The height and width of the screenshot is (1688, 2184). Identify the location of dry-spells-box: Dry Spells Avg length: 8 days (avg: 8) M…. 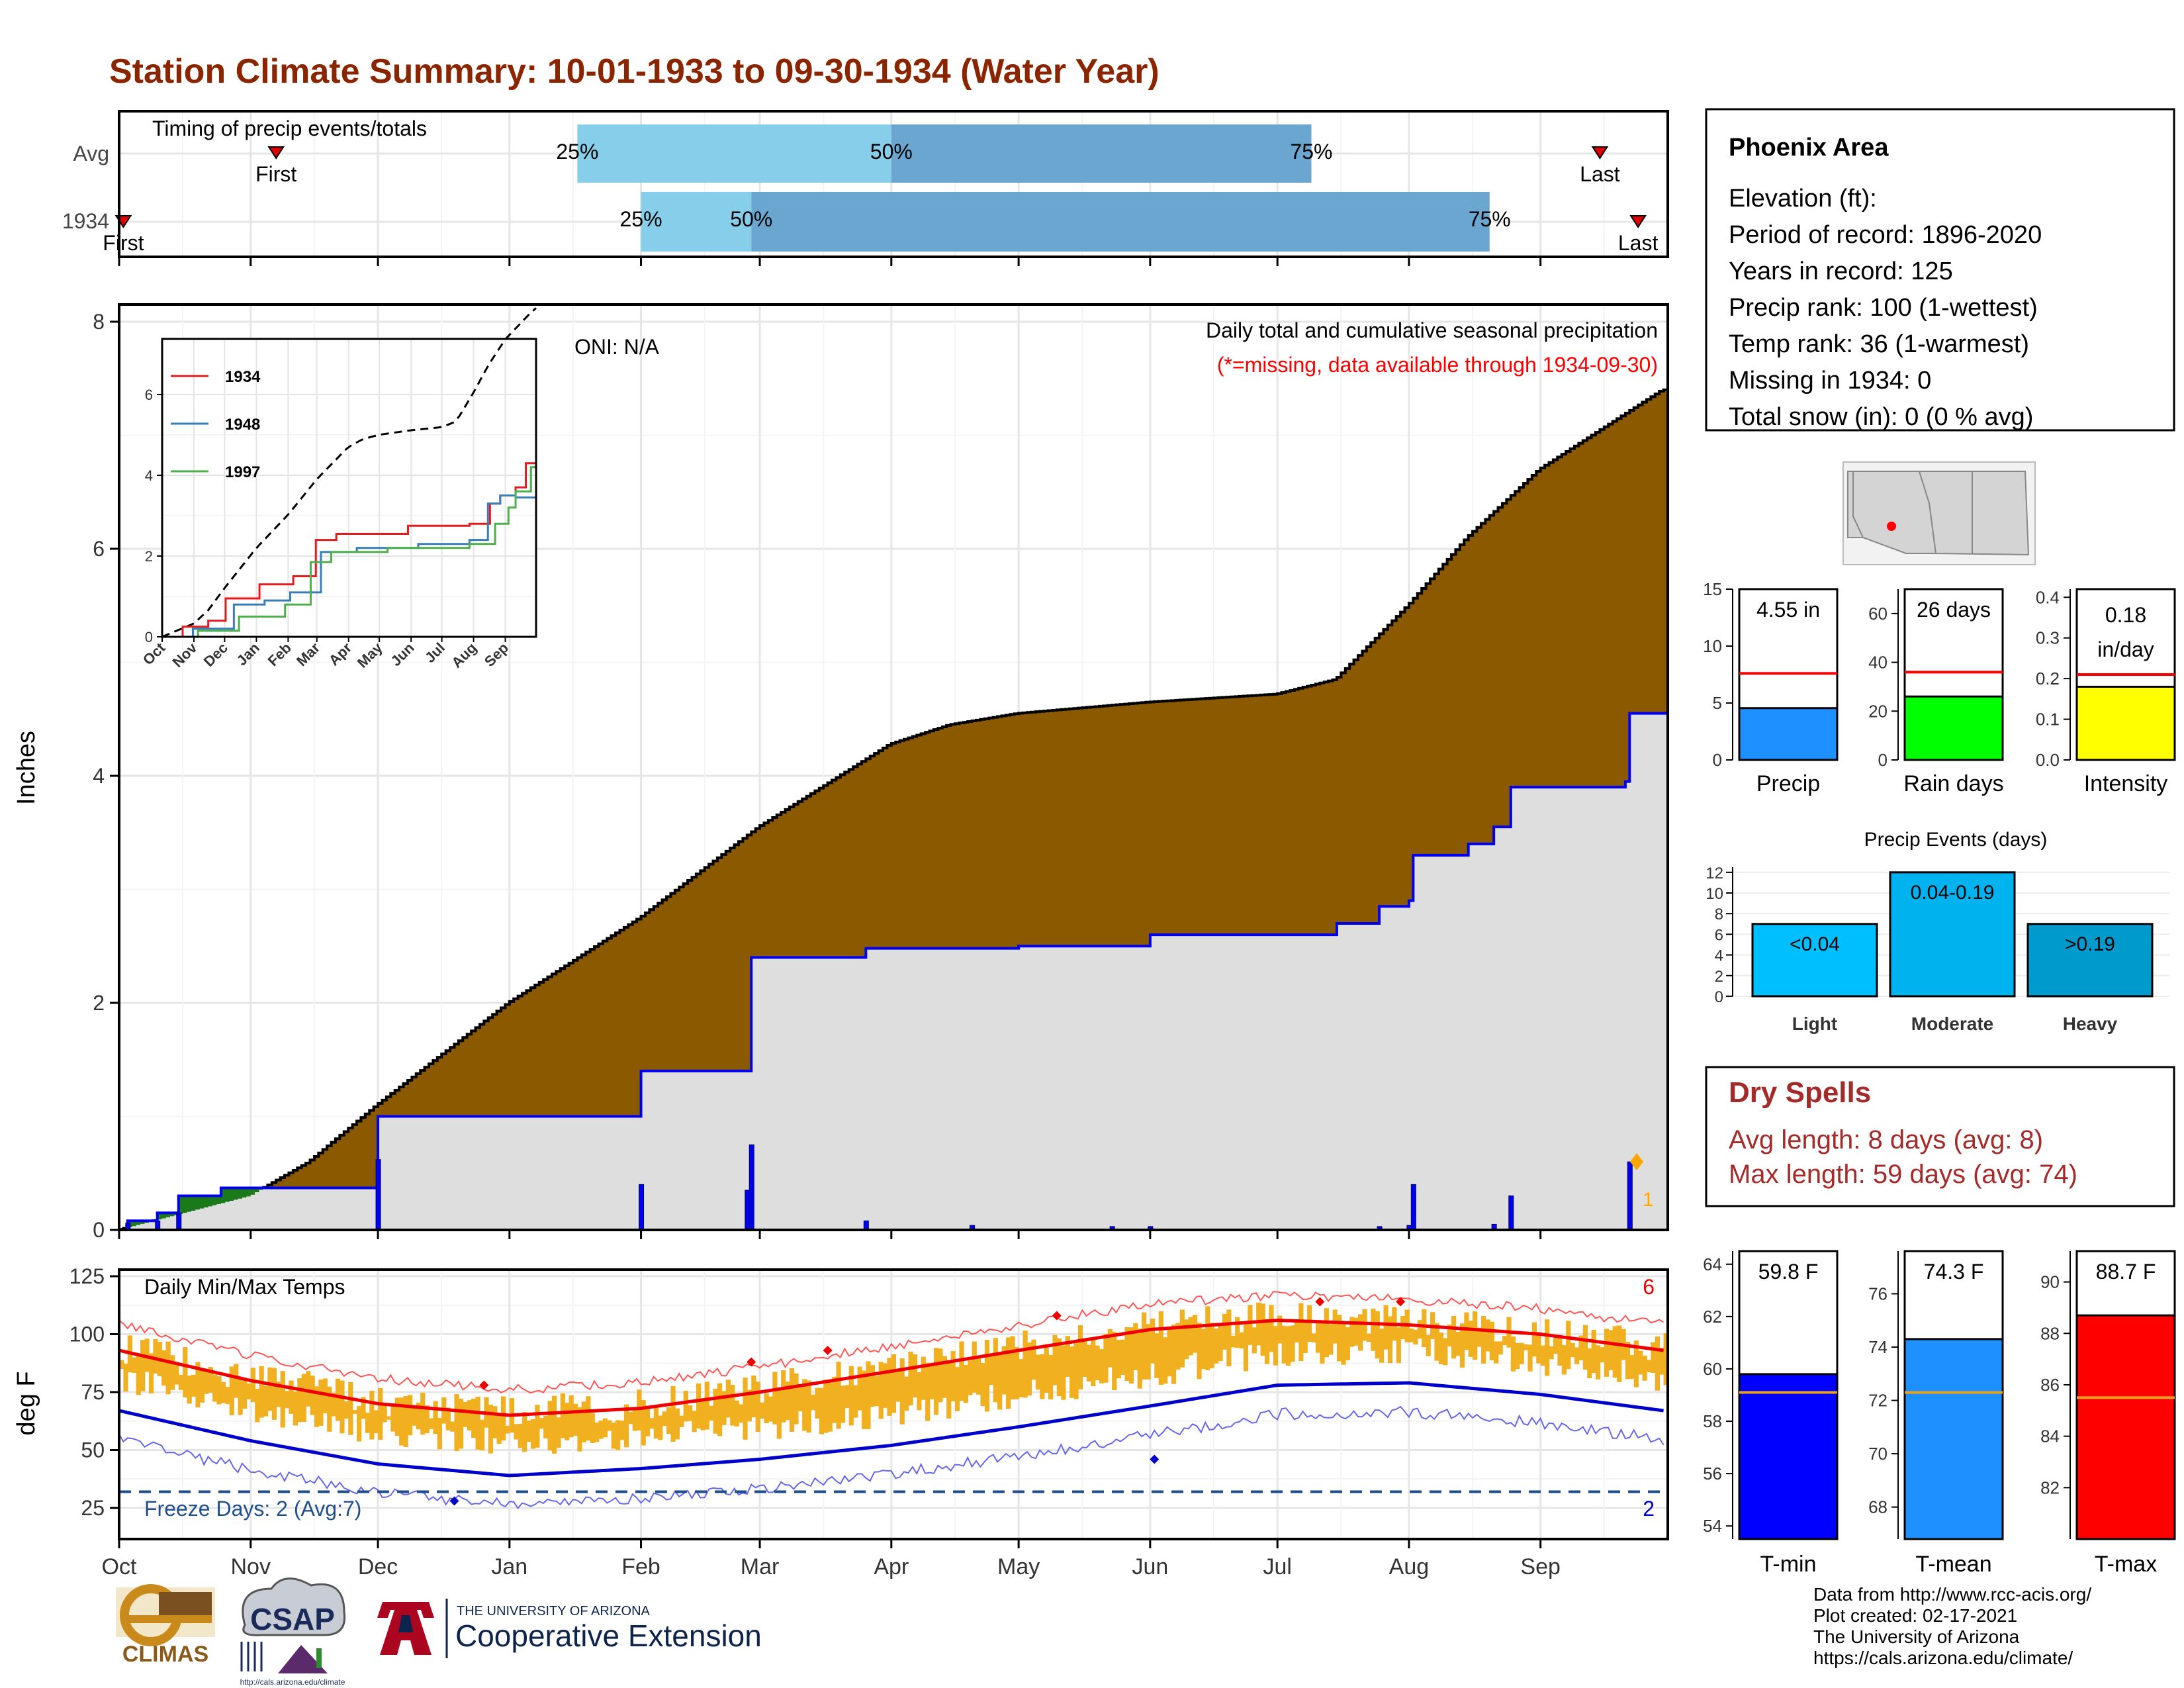
(1940, 1136).